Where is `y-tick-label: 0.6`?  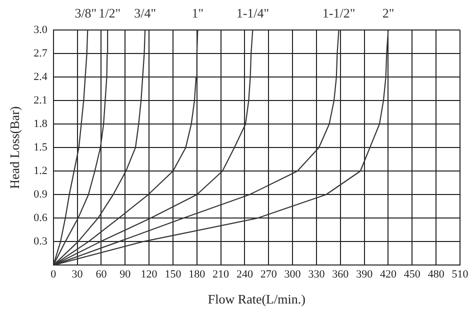
y-tick-label: 0.6 is located at coordinates (41, 218).